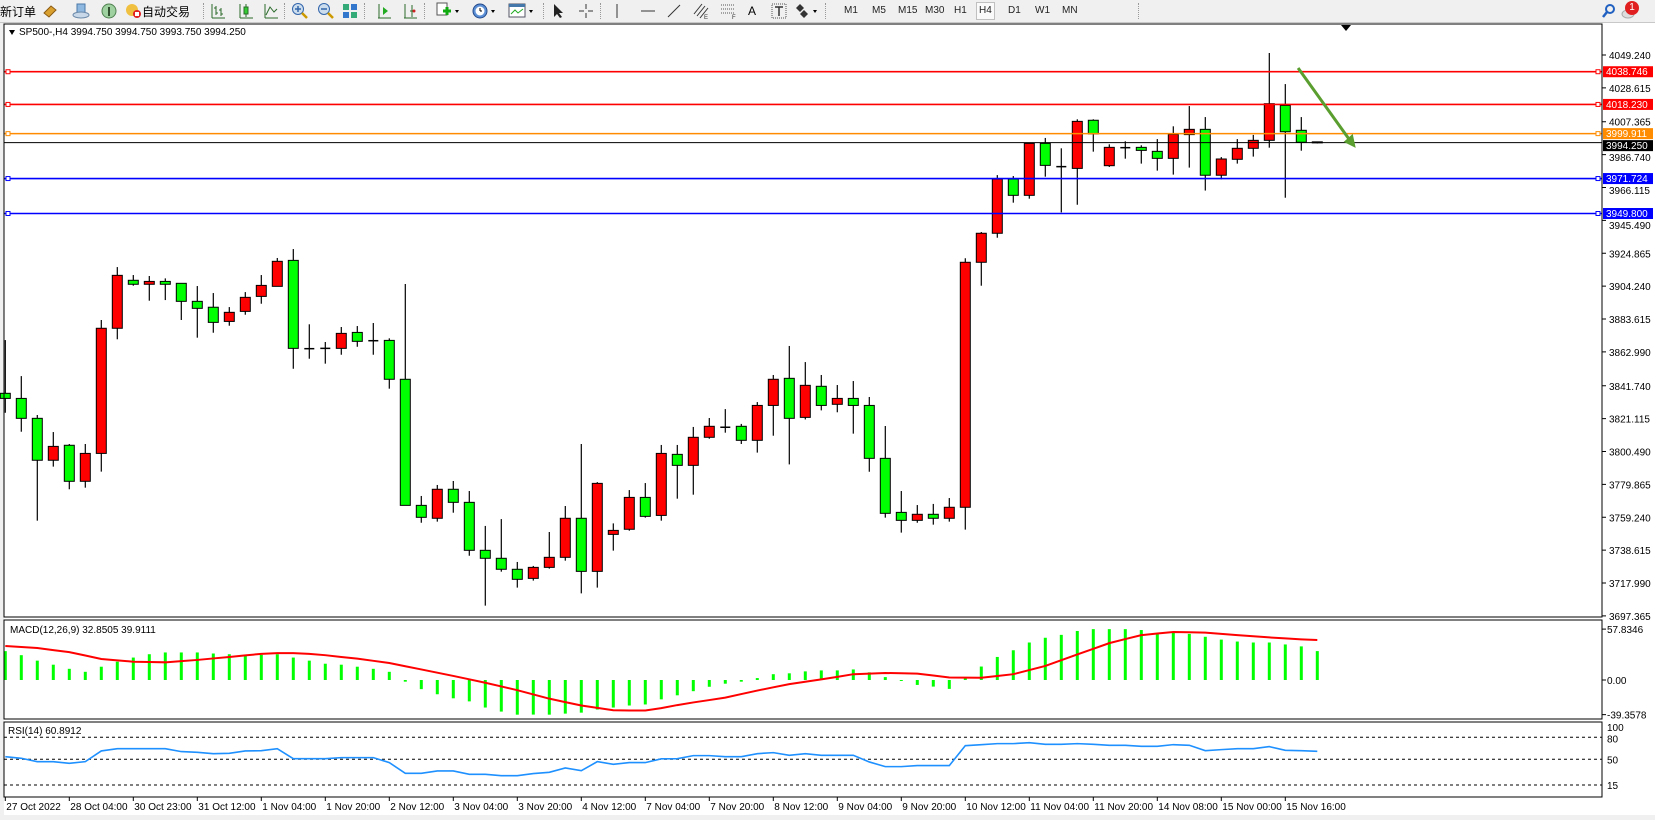 This screenshot has height=820, width=1655. I want to click on signal-icon, so click(109, 11).